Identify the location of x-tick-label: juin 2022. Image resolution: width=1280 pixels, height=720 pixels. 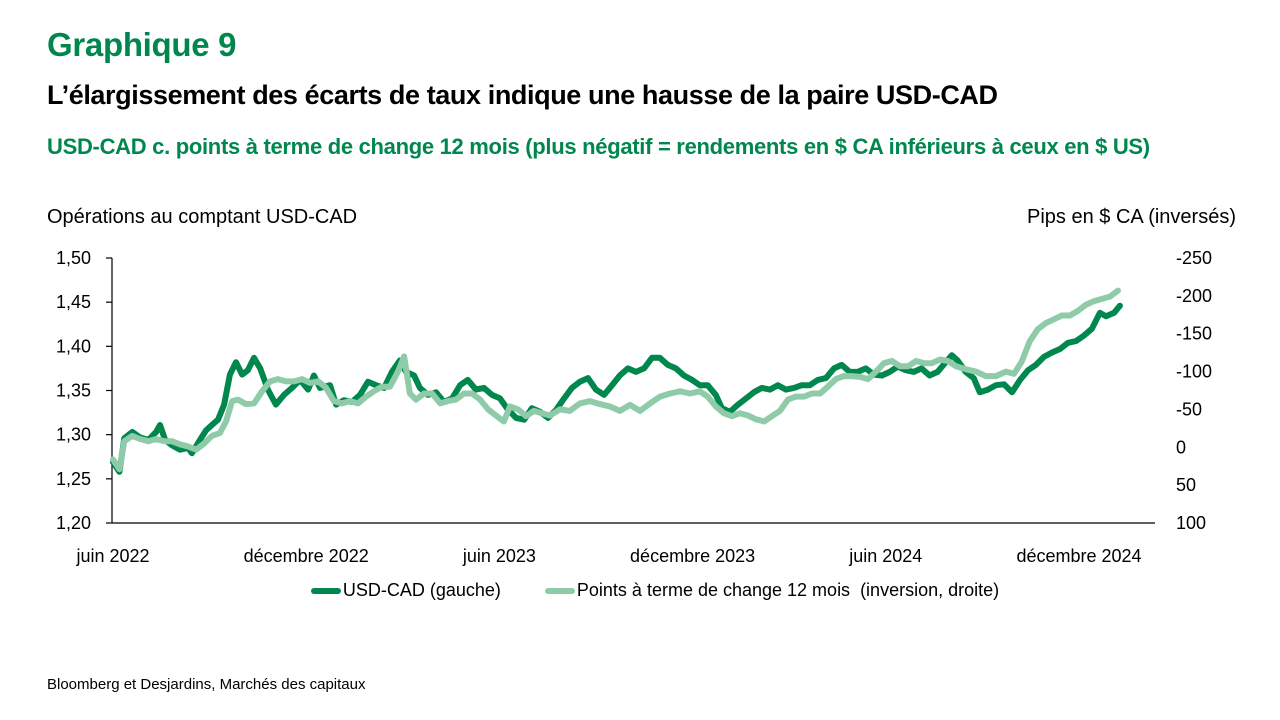
(112, 556).